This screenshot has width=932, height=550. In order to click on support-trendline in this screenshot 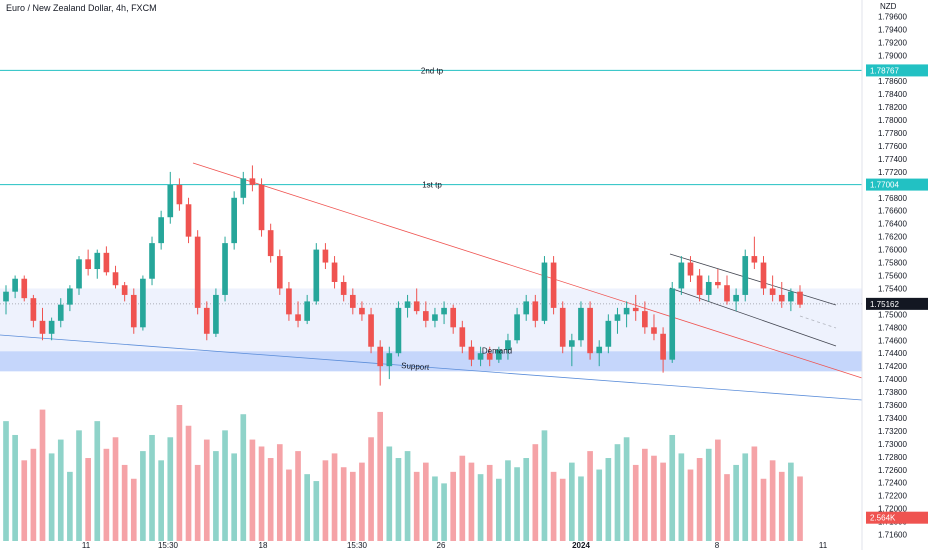, I will do `click(431, 367)`.